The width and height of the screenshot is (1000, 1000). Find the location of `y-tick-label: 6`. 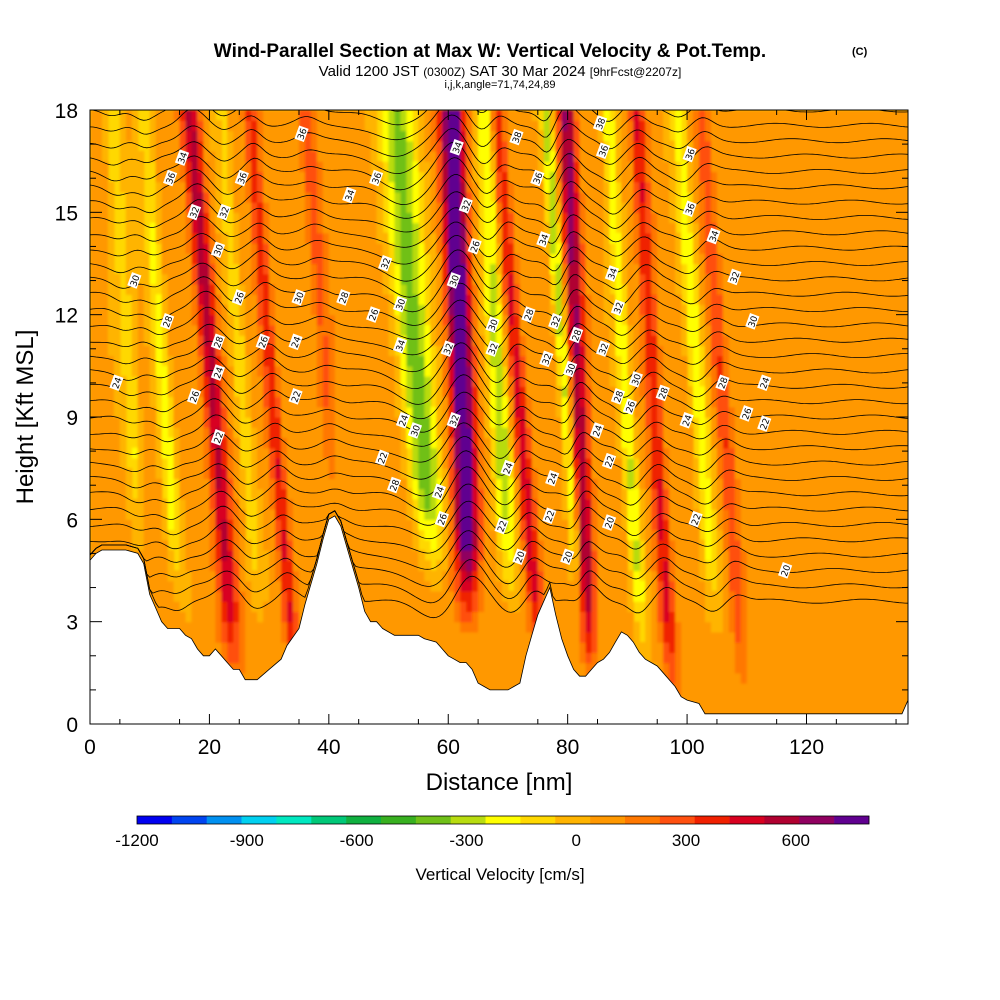

y-tick-label: 6 is located at coordinates (72, 520).